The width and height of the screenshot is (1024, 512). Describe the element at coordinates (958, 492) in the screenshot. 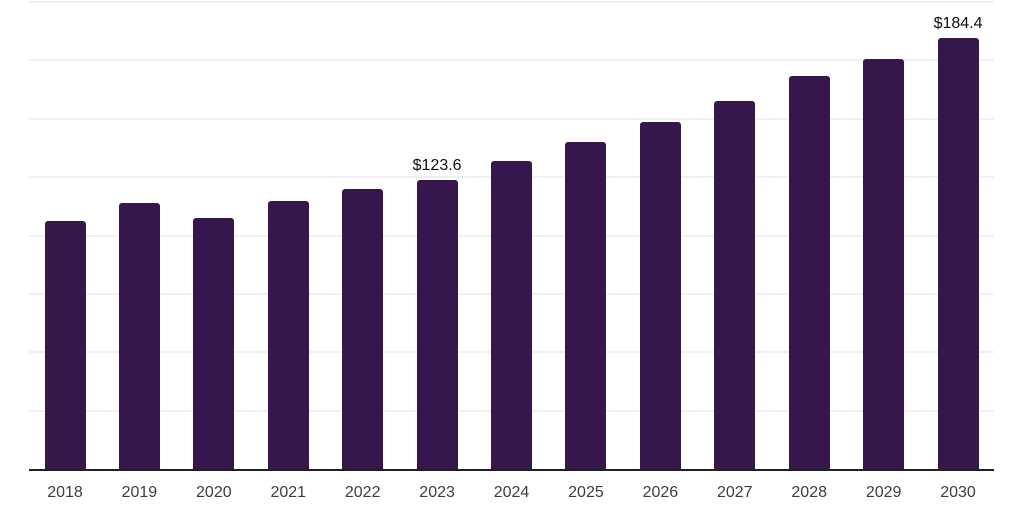

I see `x-tick-label-2030: 2030` at that location.